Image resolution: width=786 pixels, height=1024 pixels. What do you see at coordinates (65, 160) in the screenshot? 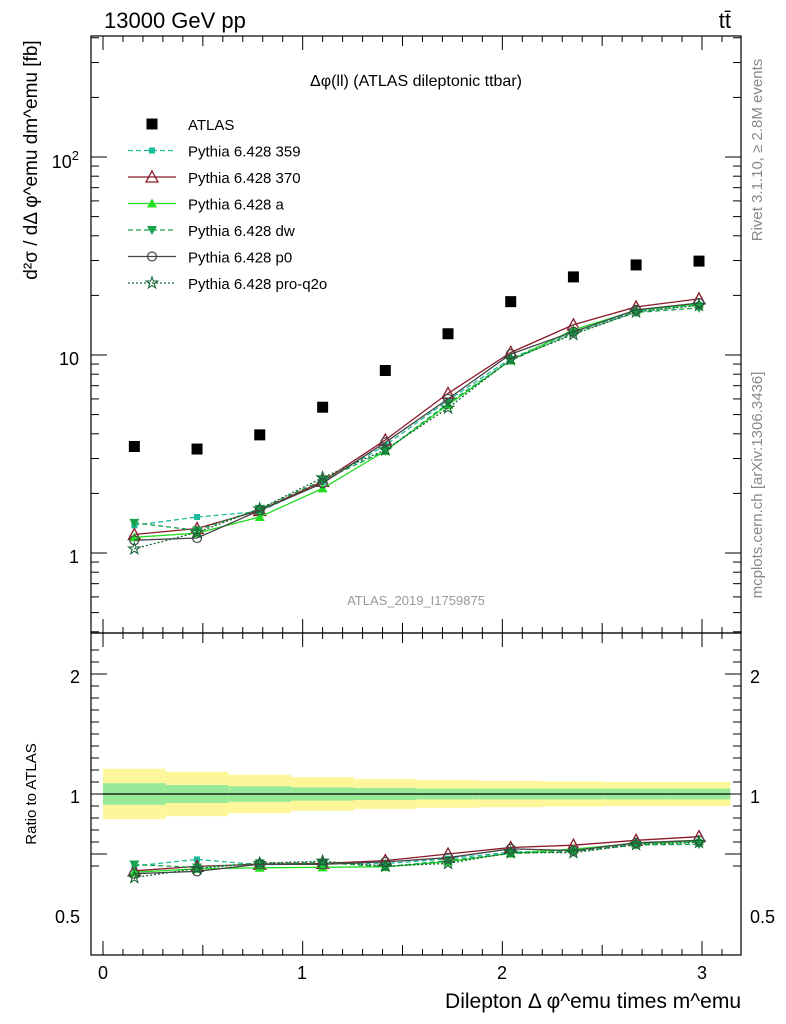
I see `main-y-tick-label: 102` at bounding box center [65, 160].